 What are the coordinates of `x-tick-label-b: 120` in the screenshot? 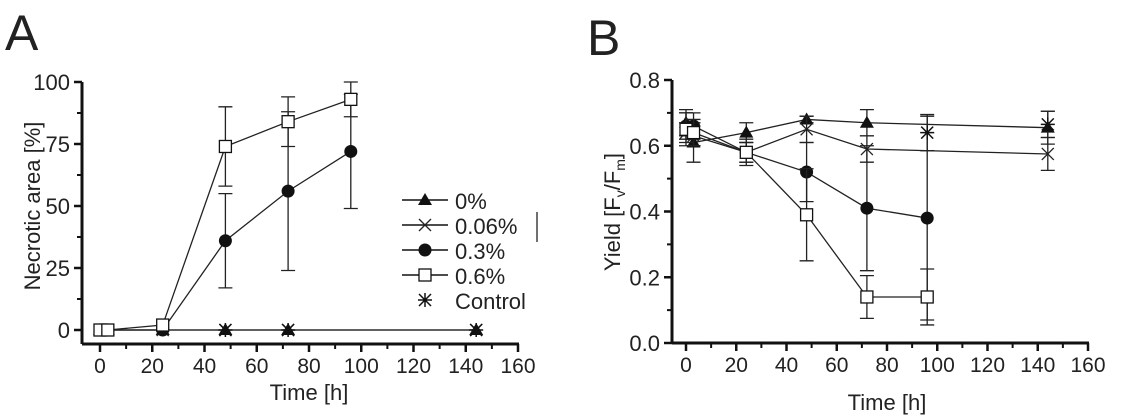 It's located at (987, 365).